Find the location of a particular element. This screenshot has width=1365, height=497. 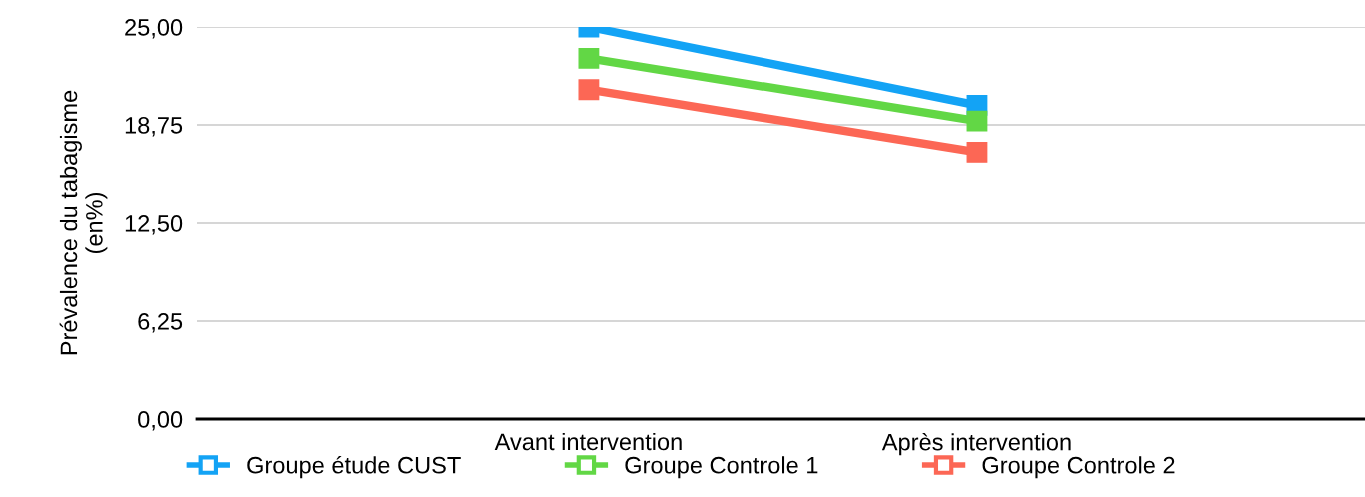

y-tick-label: 0,00 is located at coordinates (160, 421).